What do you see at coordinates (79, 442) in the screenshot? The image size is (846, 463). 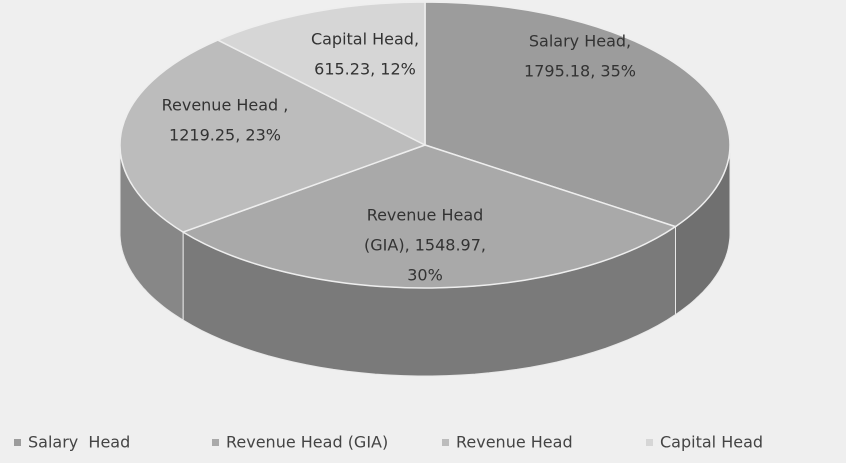 I see `legend-label: Salary Head` at bounding box center [79, 442].